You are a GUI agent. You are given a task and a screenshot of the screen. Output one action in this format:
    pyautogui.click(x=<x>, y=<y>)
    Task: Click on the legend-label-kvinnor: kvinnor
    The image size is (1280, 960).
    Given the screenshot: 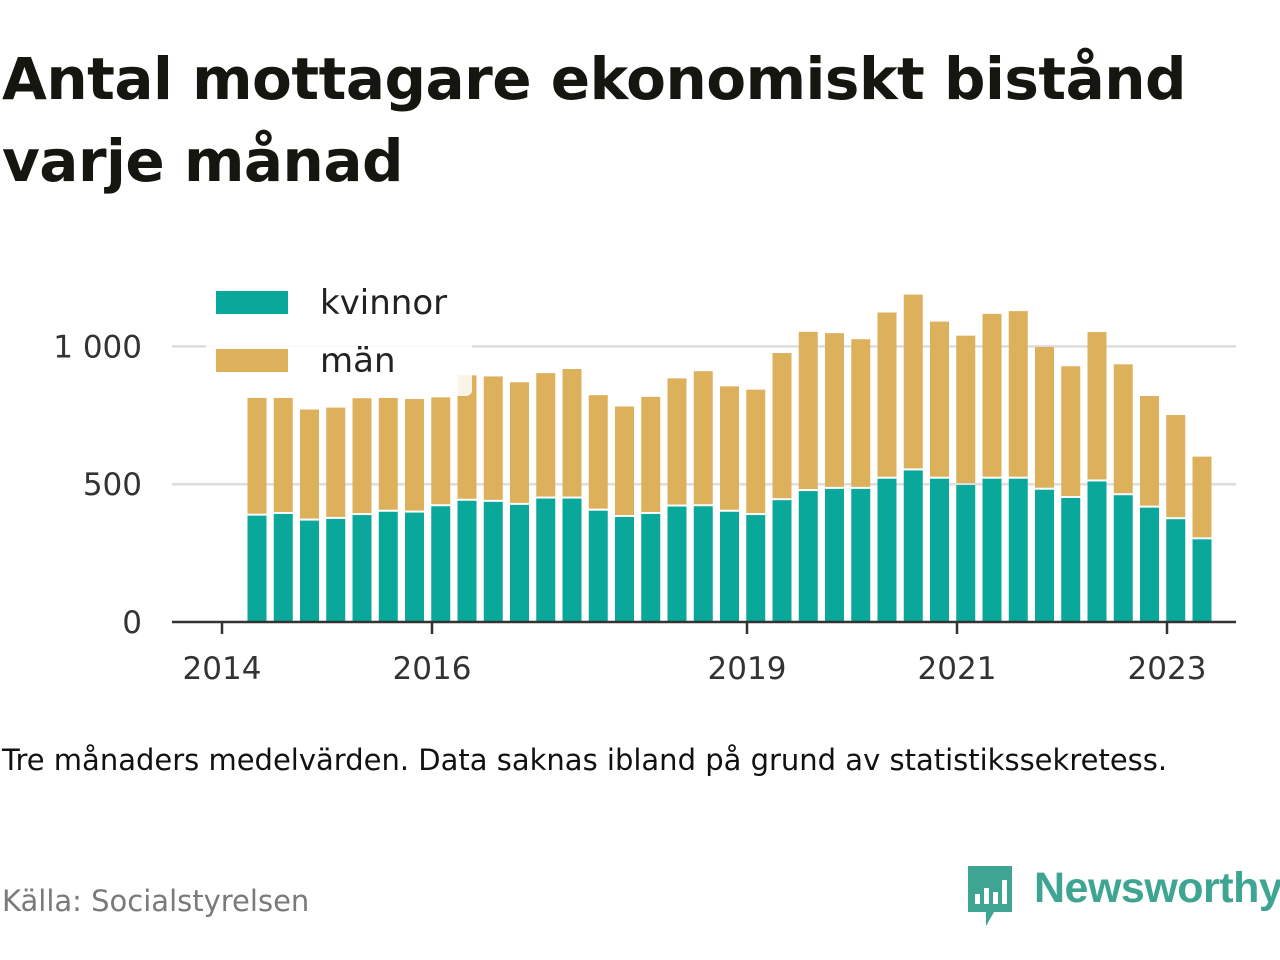 What is the action you would take?
    pyautogui.click(x=383, y=303)
    